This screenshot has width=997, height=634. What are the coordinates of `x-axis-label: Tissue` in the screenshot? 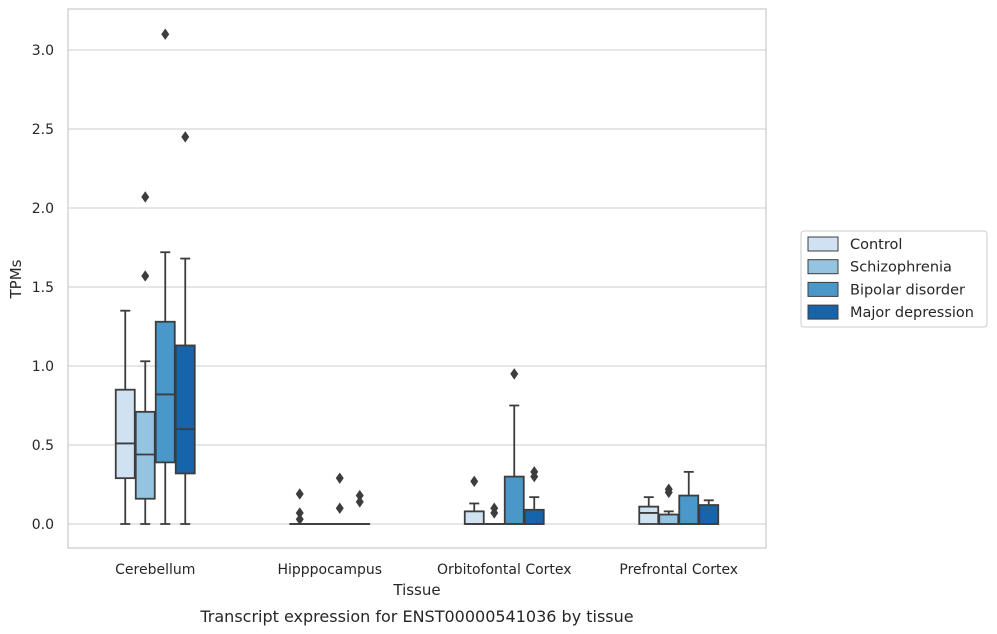 It's located at (416, 590).